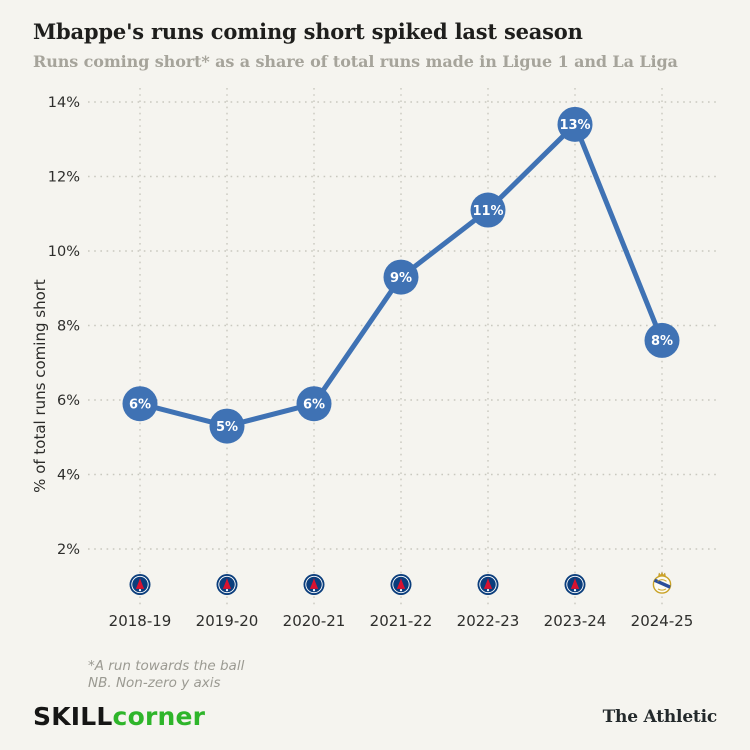 The image size is (750, 750). I want to click on club-logos, so click(401, 584).